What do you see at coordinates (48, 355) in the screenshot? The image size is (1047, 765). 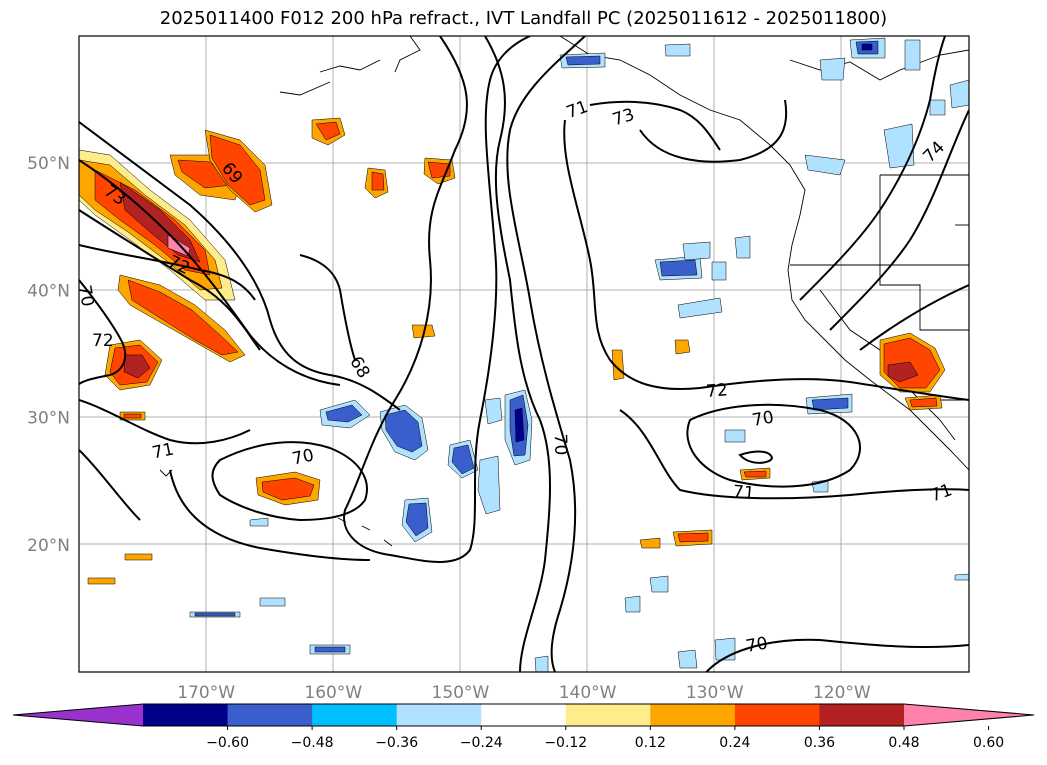 I see `latitude-tick-labels: 50°N 40°N 30°N 20°N` at bounding box center [48, 355].